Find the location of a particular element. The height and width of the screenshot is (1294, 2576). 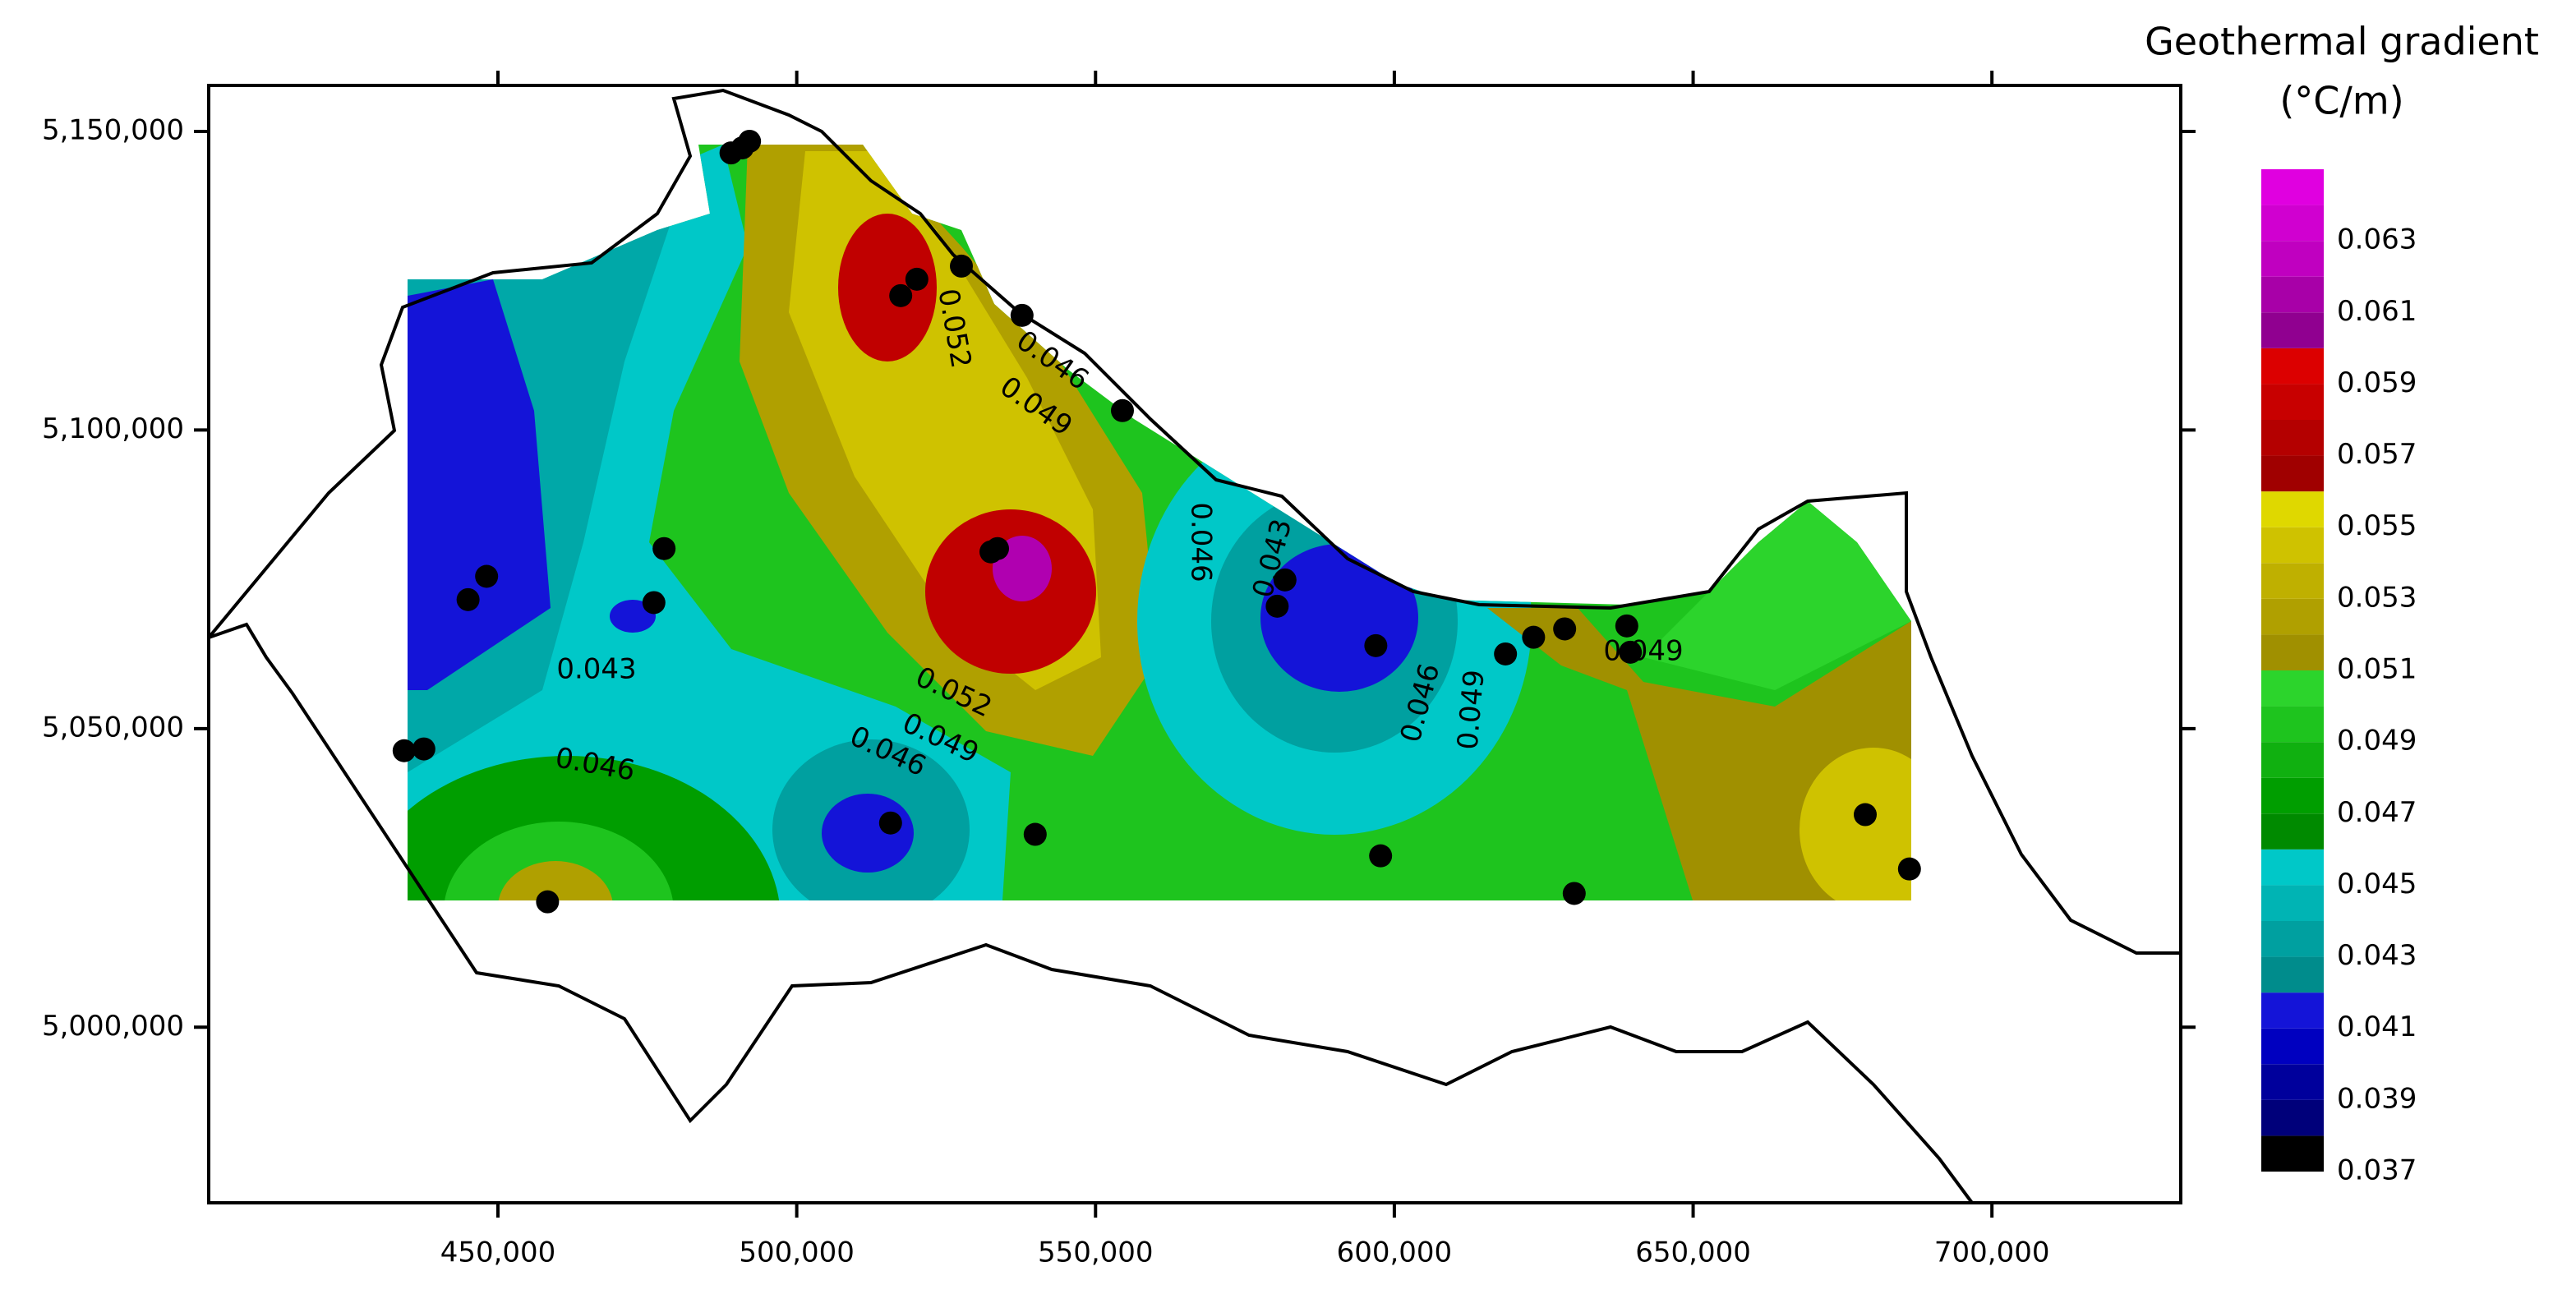

y-tick-label: 5,150,000 is located at coordinates (113, 129).